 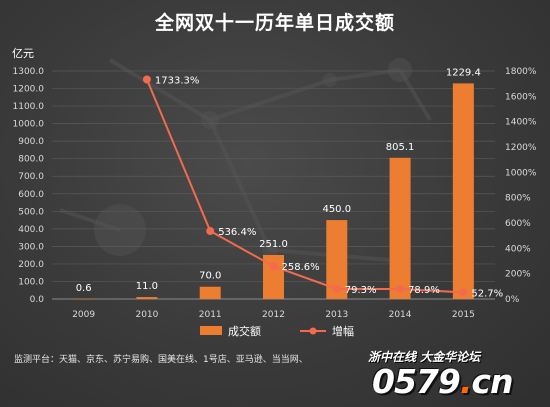 What do you see at coordinates (512, 300) in the screenshot?
I see `y-right-tick-label: 0%` at bounding box center [512, 300].